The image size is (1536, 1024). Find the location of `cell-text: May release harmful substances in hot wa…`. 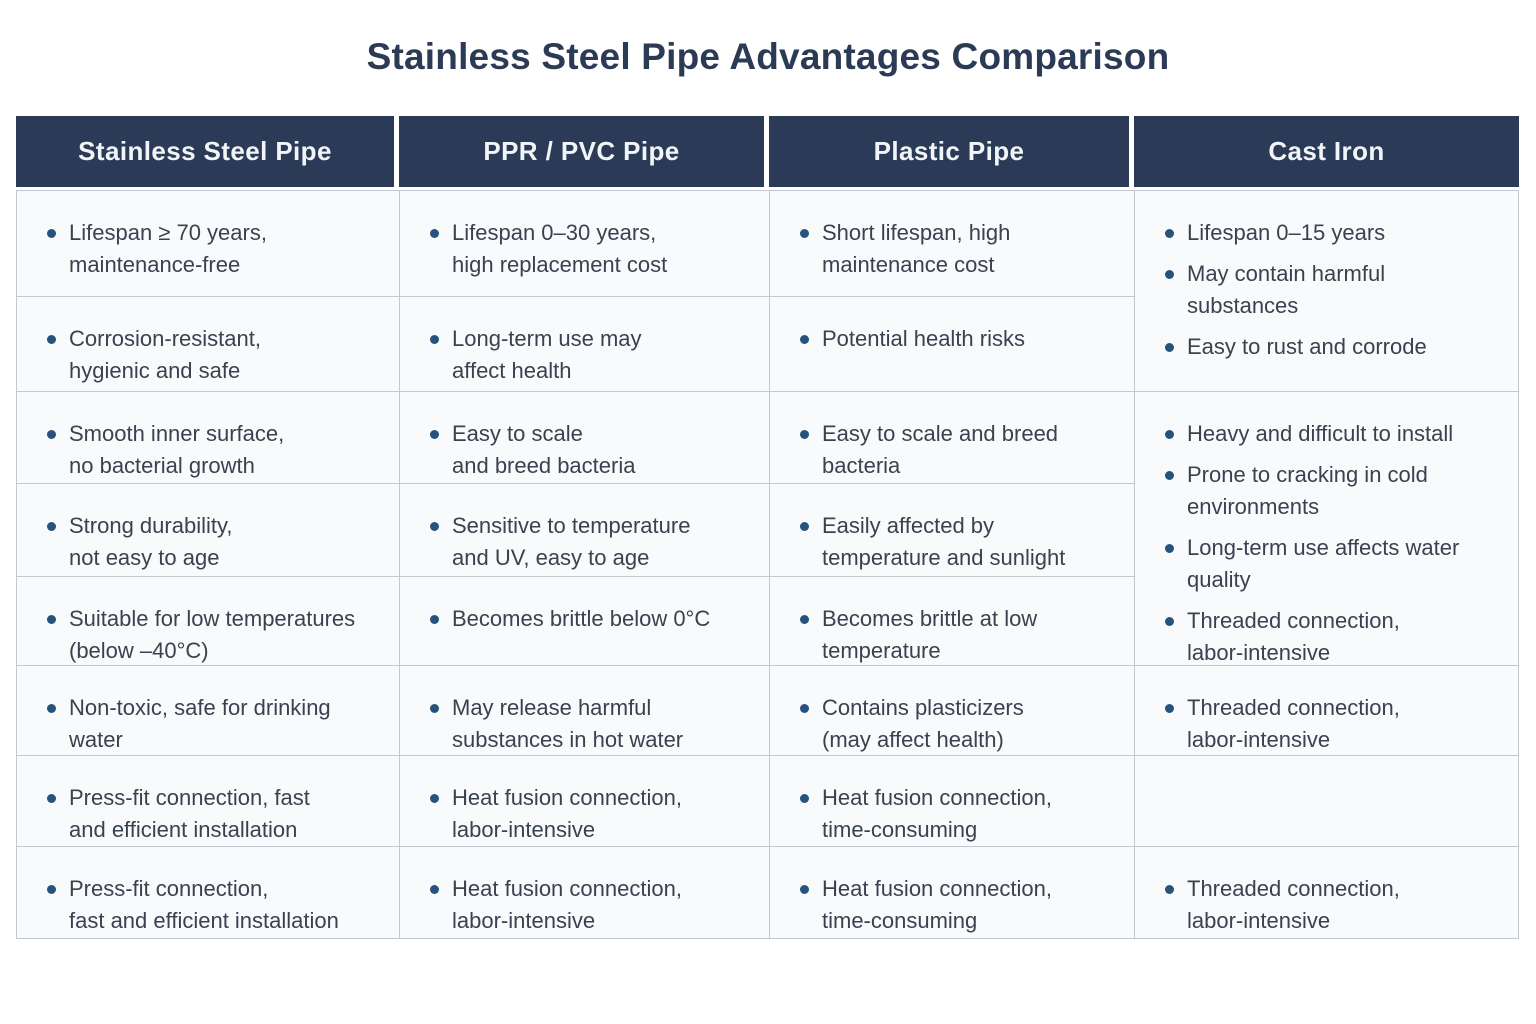

cell-text: May release harmful substances in hot wa… is located at coordinates (568, 723).